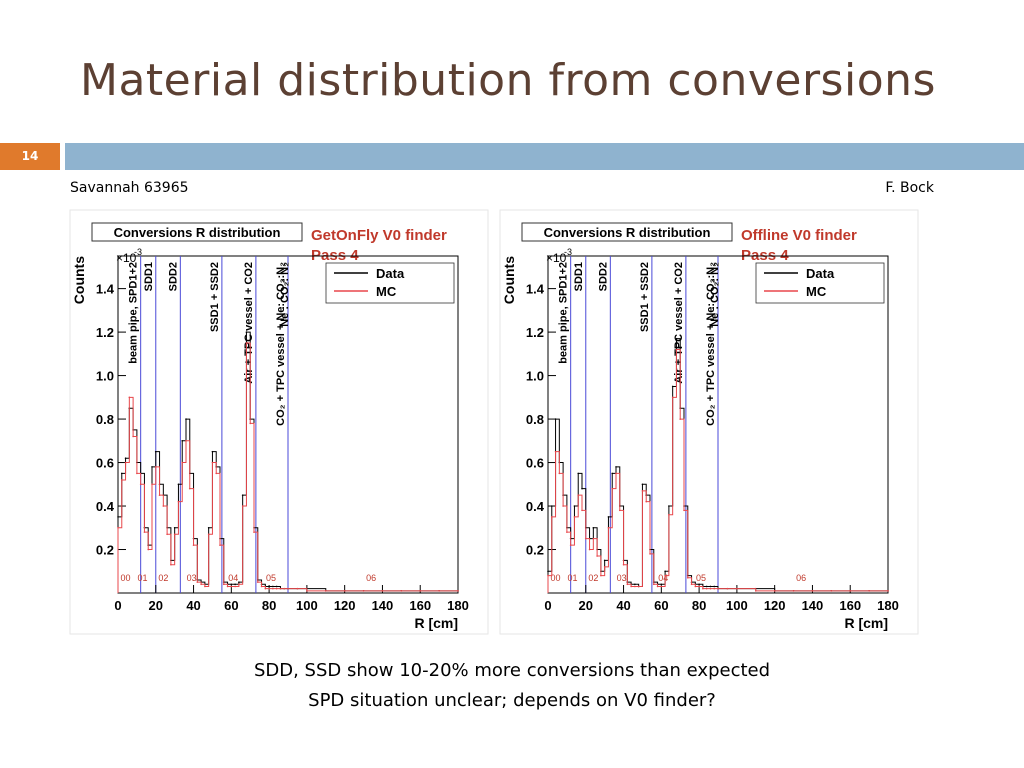  What do you see at coordinates (271, 578) in the screenshot?
I see `chart0-zone-label-5: 05` at bounding box center [271, 578].